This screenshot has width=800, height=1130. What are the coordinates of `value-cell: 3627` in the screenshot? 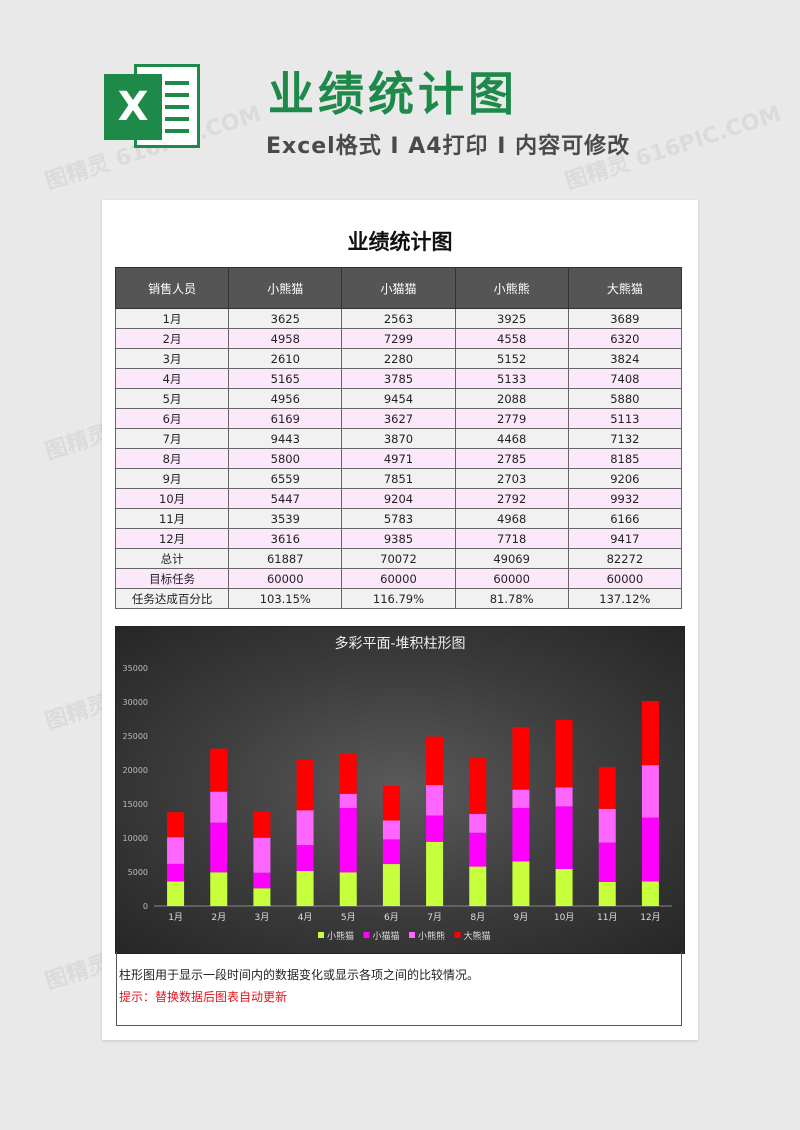 It's located at (398, 418).